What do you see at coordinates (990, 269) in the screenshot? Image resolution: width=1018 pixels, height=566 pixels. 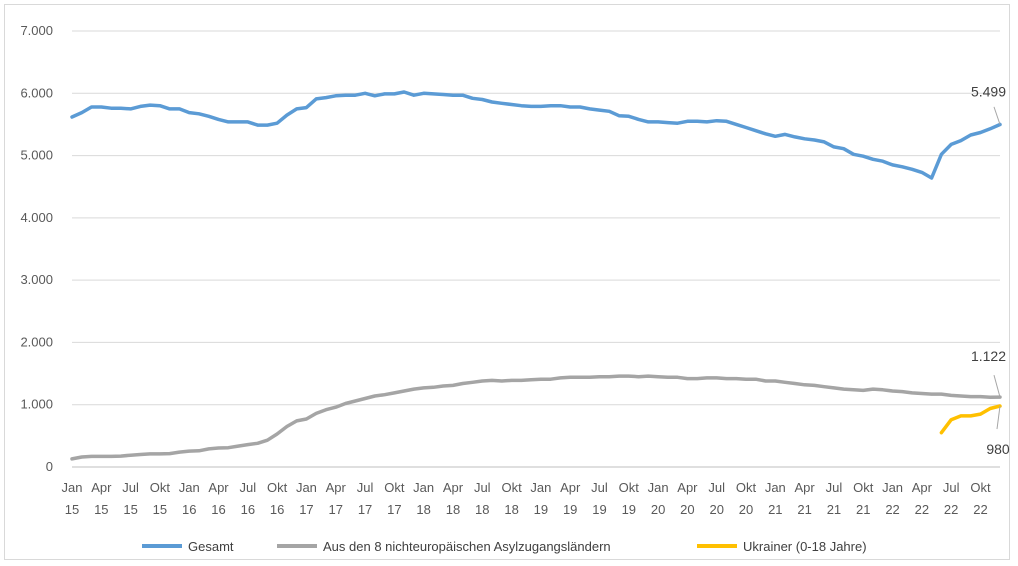 I see `end-value-callouts: 5.499 1.122 980` at bounding box center [990, 269].